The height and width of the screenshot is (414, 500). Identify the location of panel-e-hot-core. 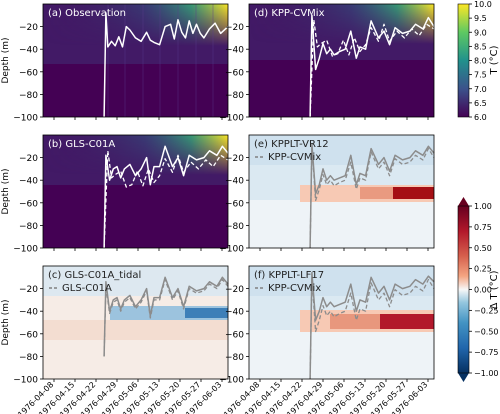
(413, 193).